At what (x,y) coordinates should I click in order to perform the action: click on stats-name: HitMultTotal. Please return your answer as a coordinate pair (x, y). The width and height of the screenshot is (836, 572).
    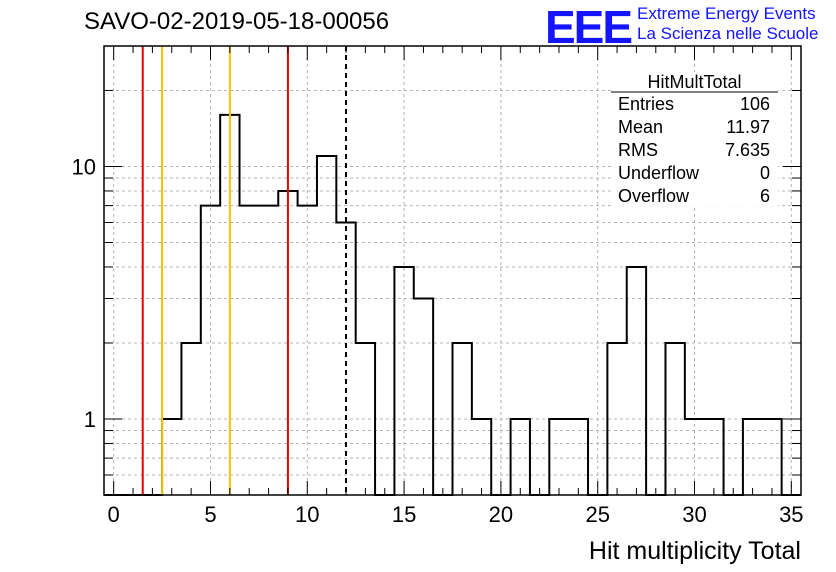
    Looking at the image, I should click on (694, 82).